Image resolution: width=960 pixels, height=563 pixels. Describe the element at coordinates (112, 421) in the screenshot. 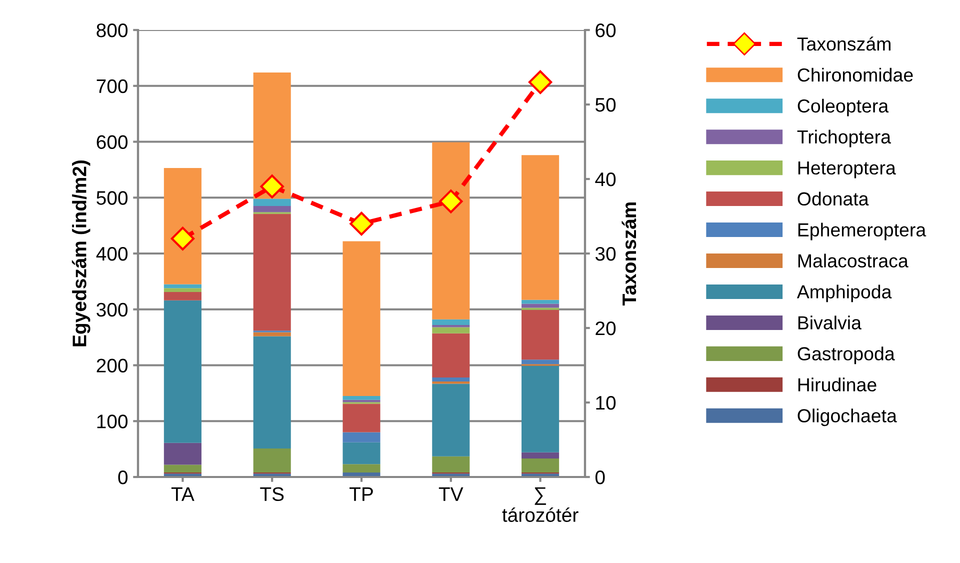

I see `y-tick-label: 100` at that location.